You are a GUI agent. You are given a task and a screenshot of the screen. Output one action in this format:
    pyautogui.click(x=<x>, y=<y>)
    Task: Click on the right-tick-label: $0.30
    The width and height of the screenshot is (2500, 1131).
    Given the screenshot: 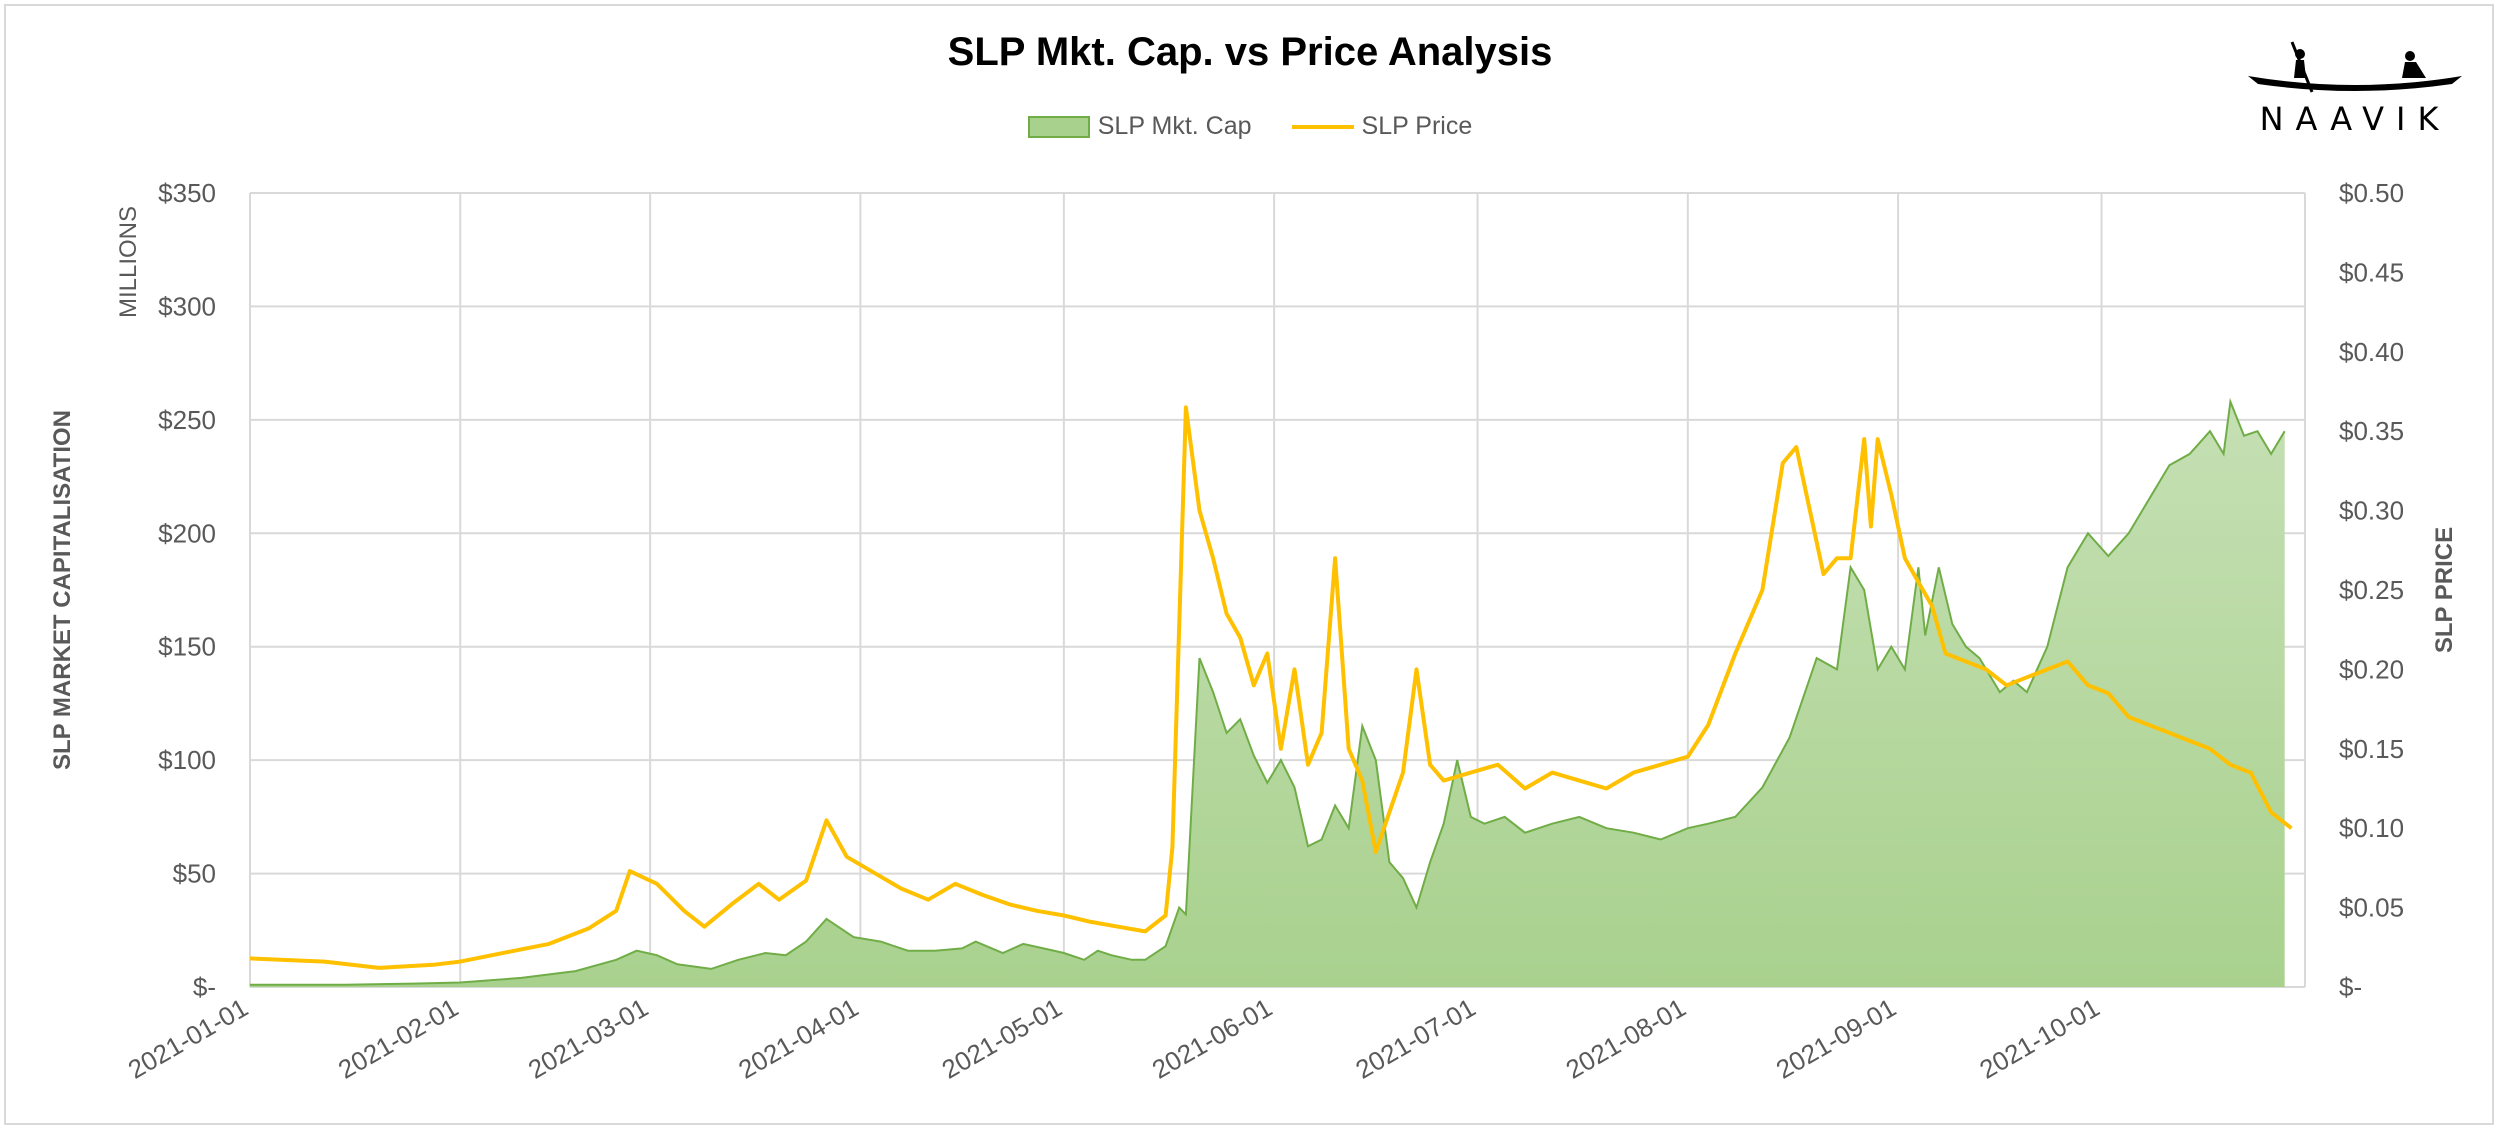 What is the action you would take?
    pyautogui.click(x=2371, y=511)
    